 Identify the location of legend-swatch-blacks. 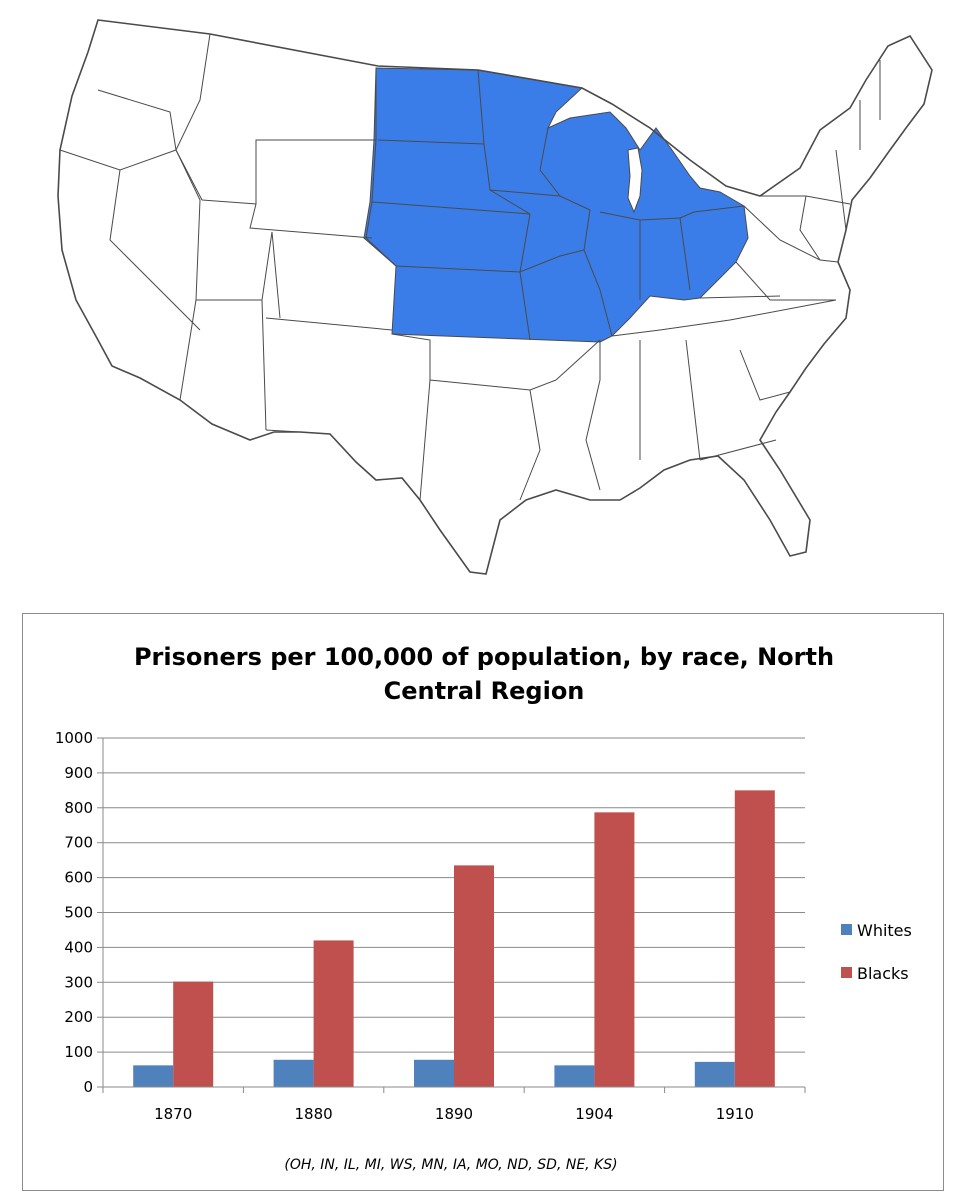
(846, 972).